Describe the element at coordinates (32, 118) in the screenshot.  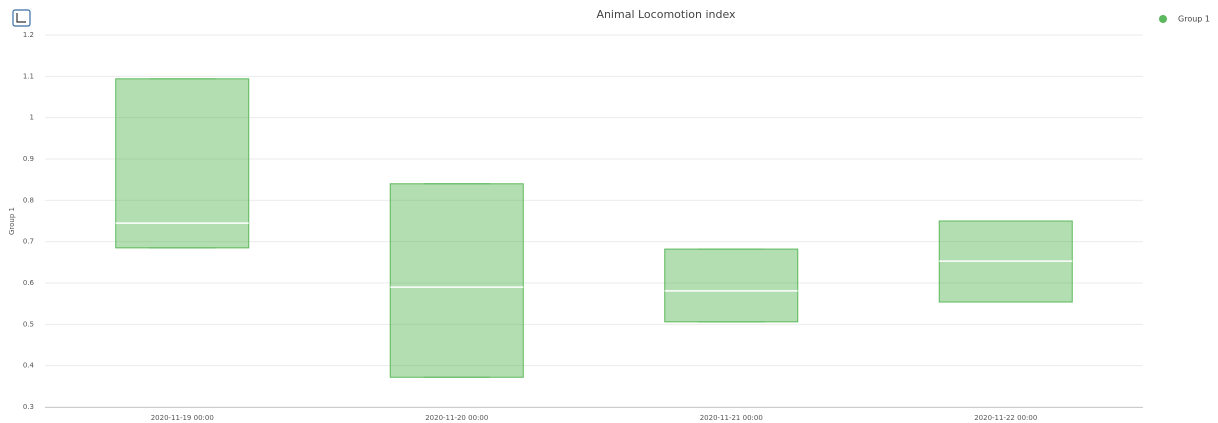
I see `y-tick-label: 1` at that location.